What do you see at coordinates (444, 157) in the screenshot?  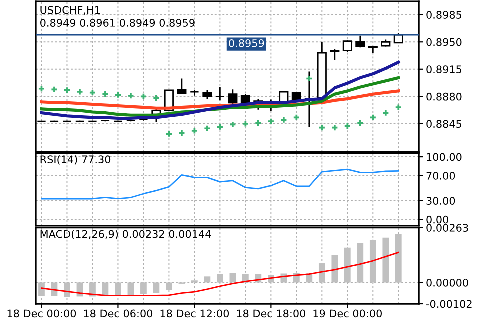 I see `y-tick-label: 100.00` at bounding box center [444, 157].